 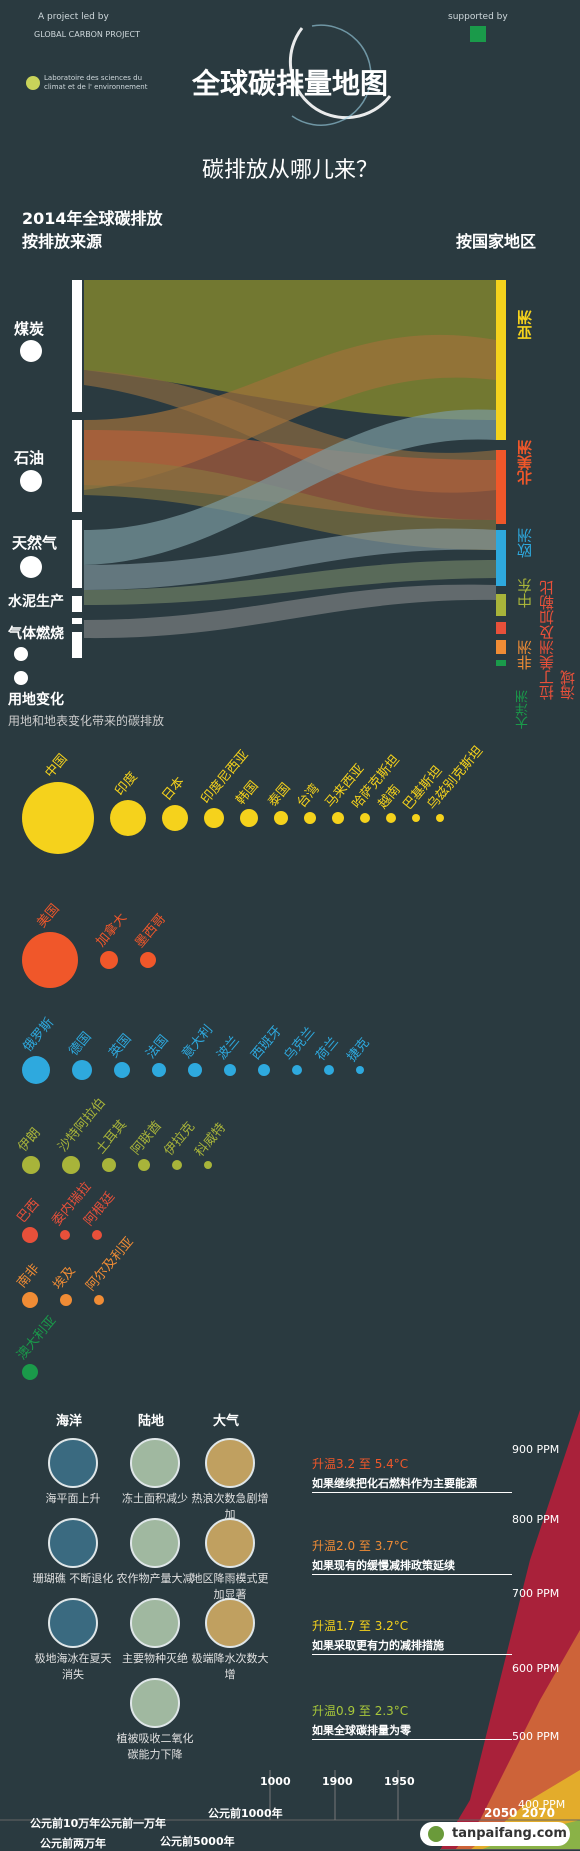 What do you see at coordinates (501, 663) in the screenshot?
I see `bar-oceania` at bounding box center [501, 663].